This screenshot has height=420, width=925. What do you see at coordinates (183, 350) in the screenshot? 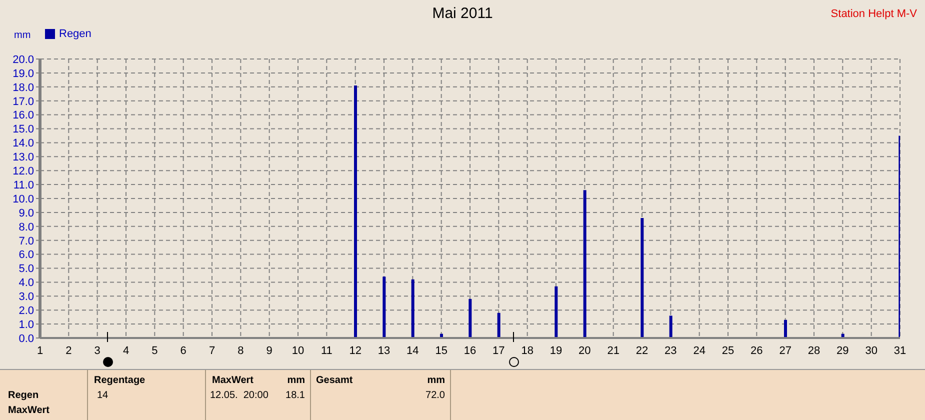
I see `x-tick-label: 6` at bounding box center [183, 350].